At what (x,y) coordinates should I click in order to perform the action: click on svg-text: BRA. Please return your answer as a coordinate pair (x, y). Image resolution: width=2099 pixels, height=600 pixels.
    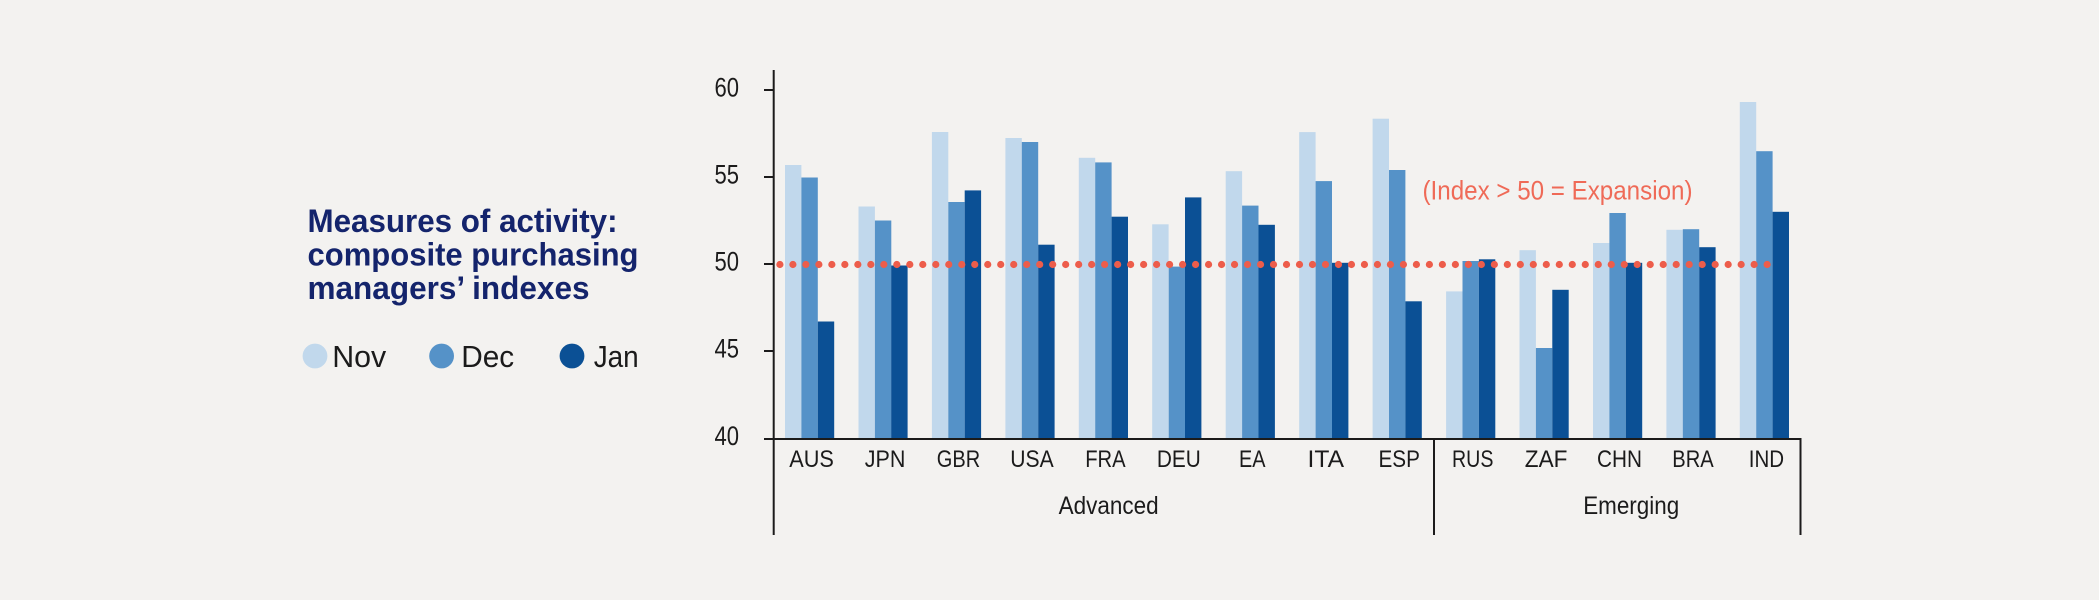
    Looking at the image, I should click on (1692, 459).